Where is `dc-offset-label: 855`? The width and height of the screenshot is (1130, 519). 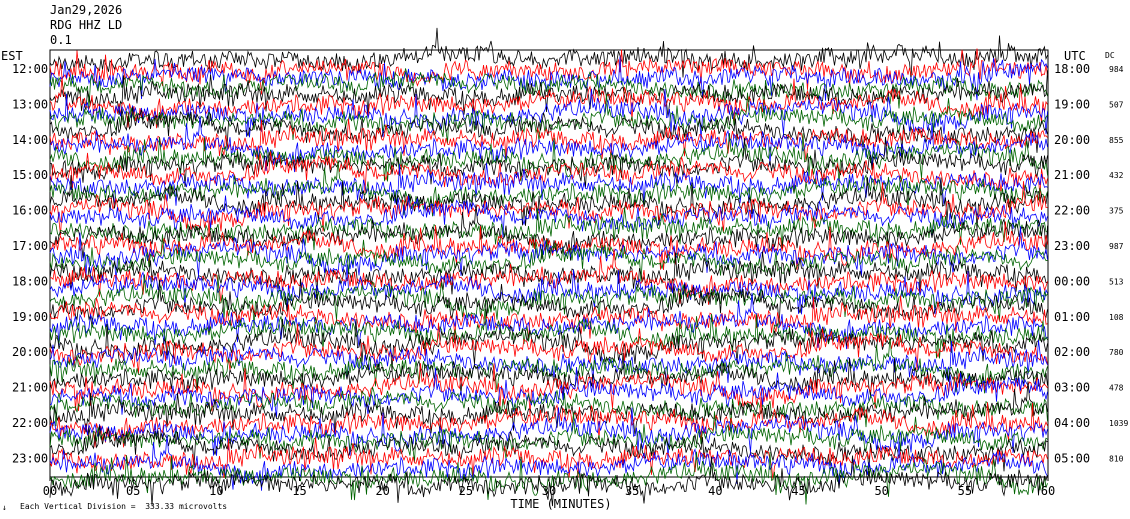 dc-offset-label: 855 is located at coordinates (1116, 140).